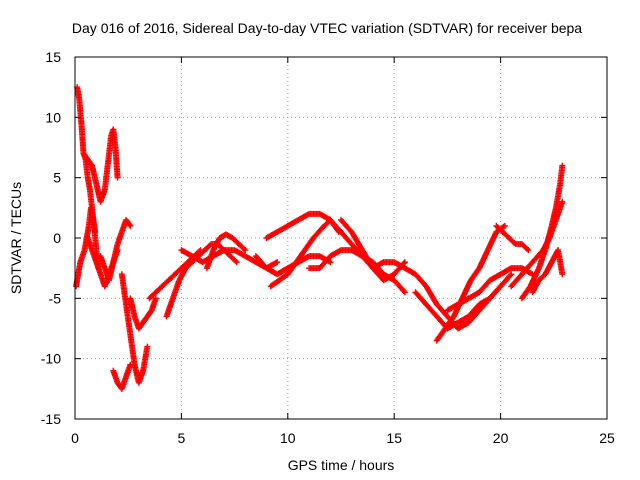  Describe the element at coordinates (341, 465) in the screenshot. I see `x-axis-label: GPS time / hours` at that location.